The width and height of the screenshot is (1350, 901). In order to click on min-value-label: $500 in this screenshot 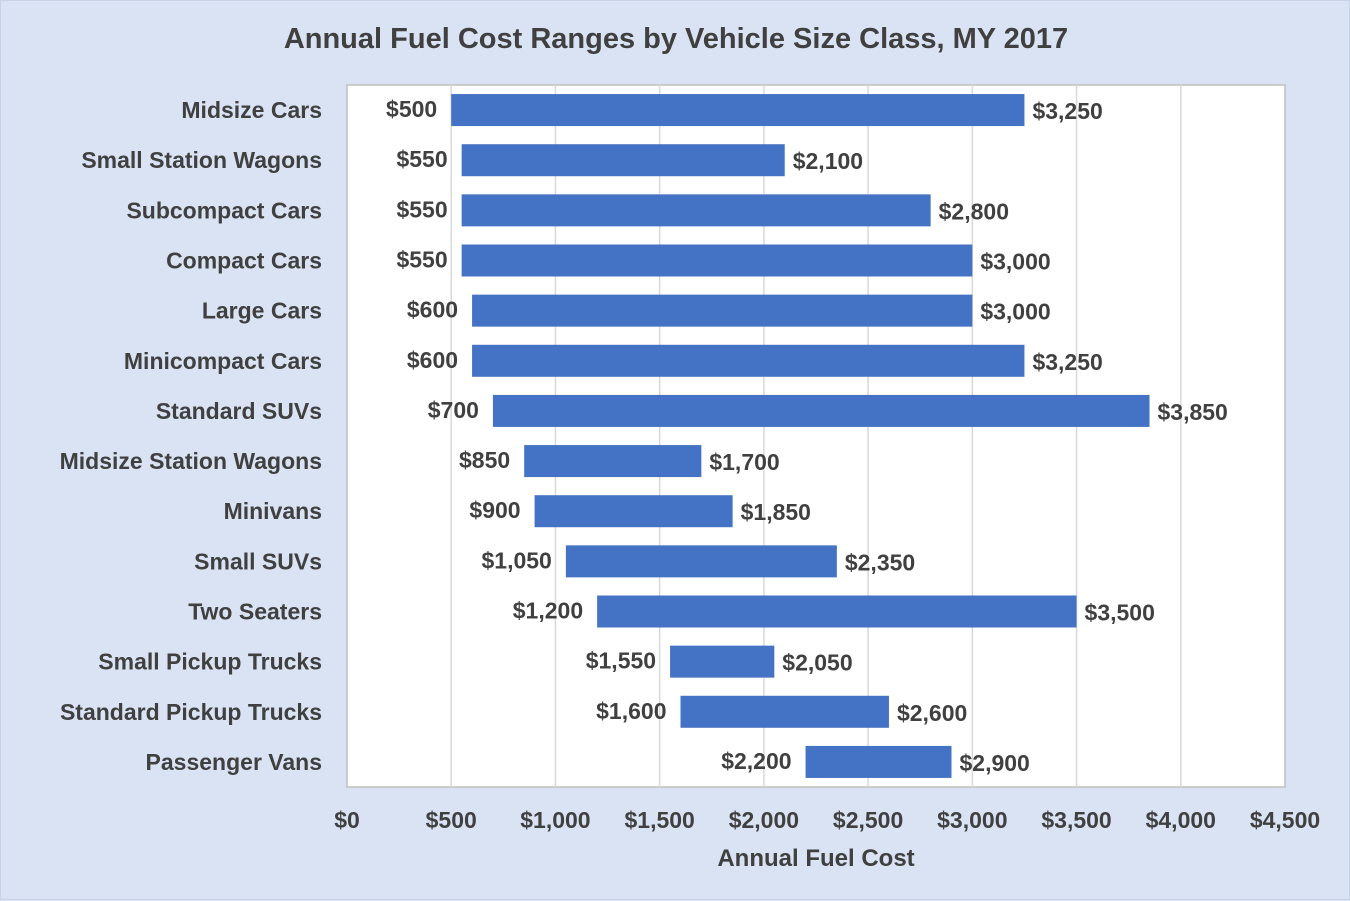, I will do `click(411, 109)`.